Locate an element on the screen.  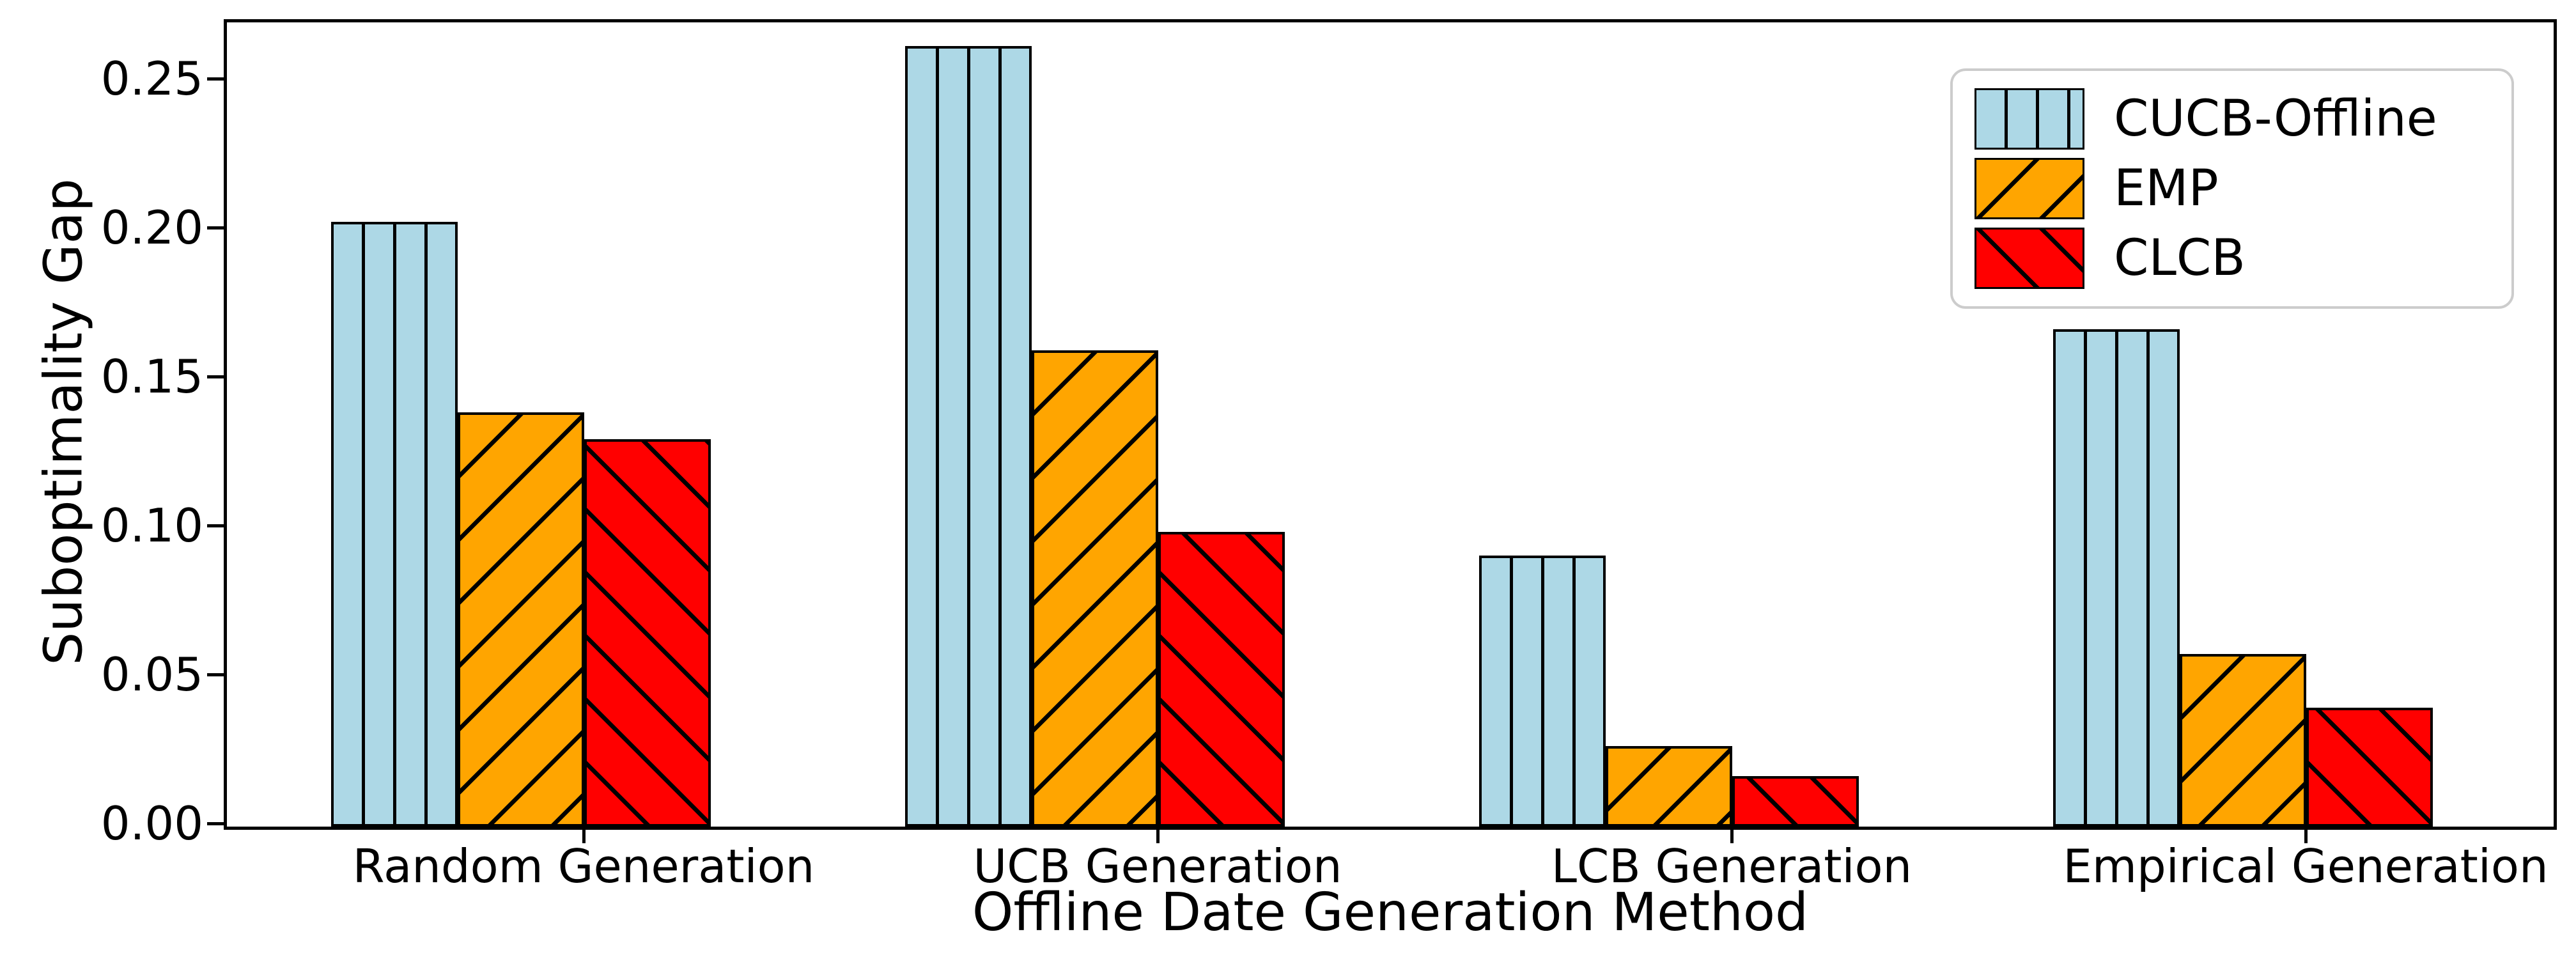
bar-CLCB-LCB Generation is located at coordinates (1795, 801).